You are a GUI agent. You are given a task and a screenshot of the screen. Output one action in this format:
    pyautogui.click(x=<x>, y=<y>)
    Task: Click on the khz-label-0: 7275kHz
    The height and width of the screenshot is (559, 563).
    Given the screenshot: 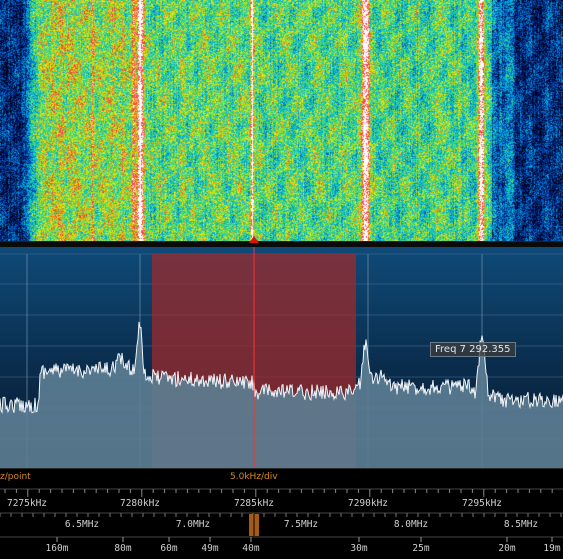 What is the action you would take?
    pyautogui.click(x=27, y=503)
    